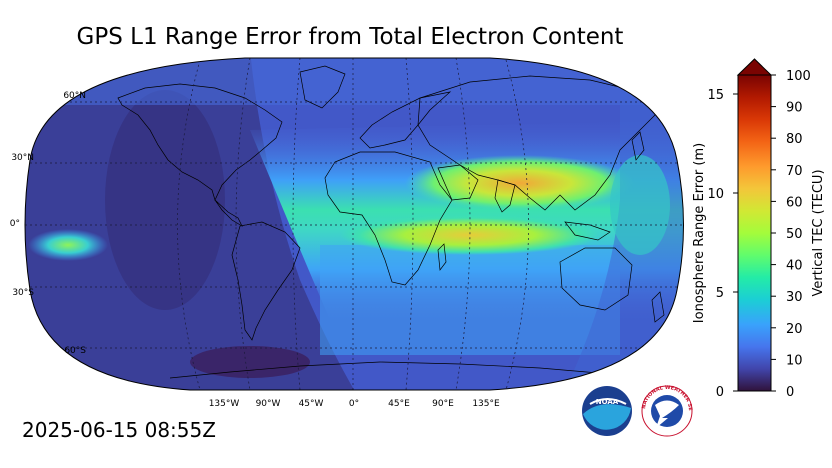 This screenshot has height=468, width=832. What do you see at coordinates (715, 95) in the screenshot?
I see `left-tick-15: 15` at bounding box center [715, 95].